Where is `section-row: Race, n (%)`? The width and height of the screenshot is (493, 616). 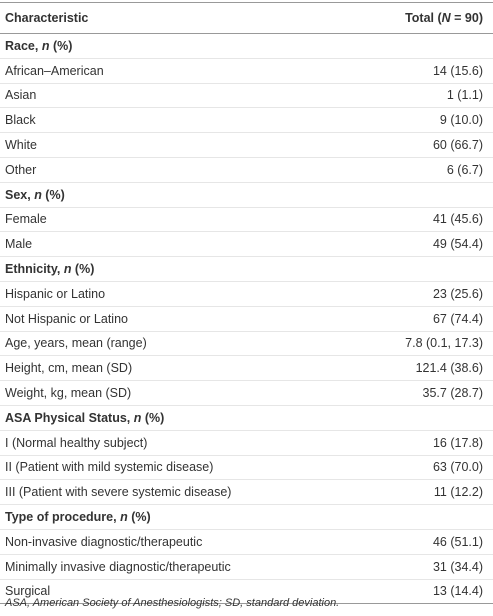 section-row: Race, n (%) is located at coordinates (246, 46).